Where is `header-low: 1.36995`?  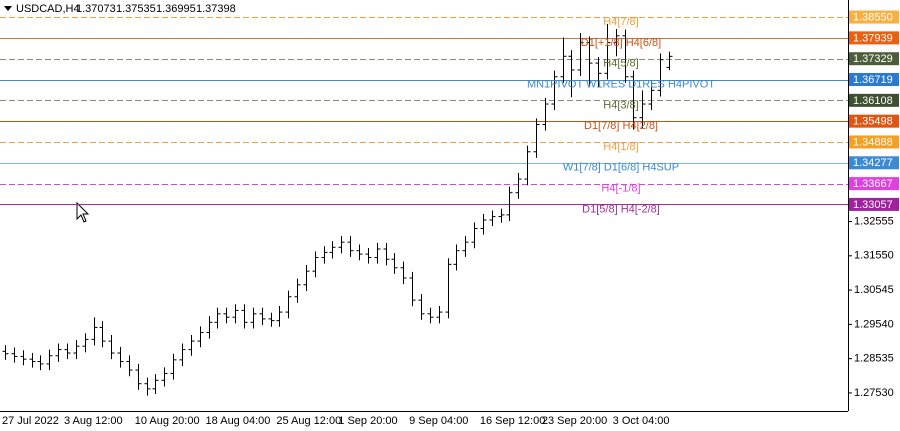 header-low: 1.36995 is located at coordinates (176, 9).